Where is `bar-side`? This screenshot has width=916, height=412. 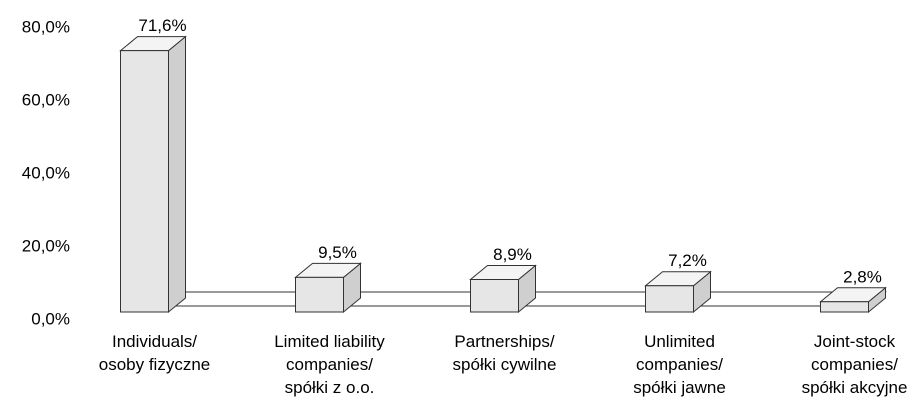 bar-side is located at coordinates (177, 174).